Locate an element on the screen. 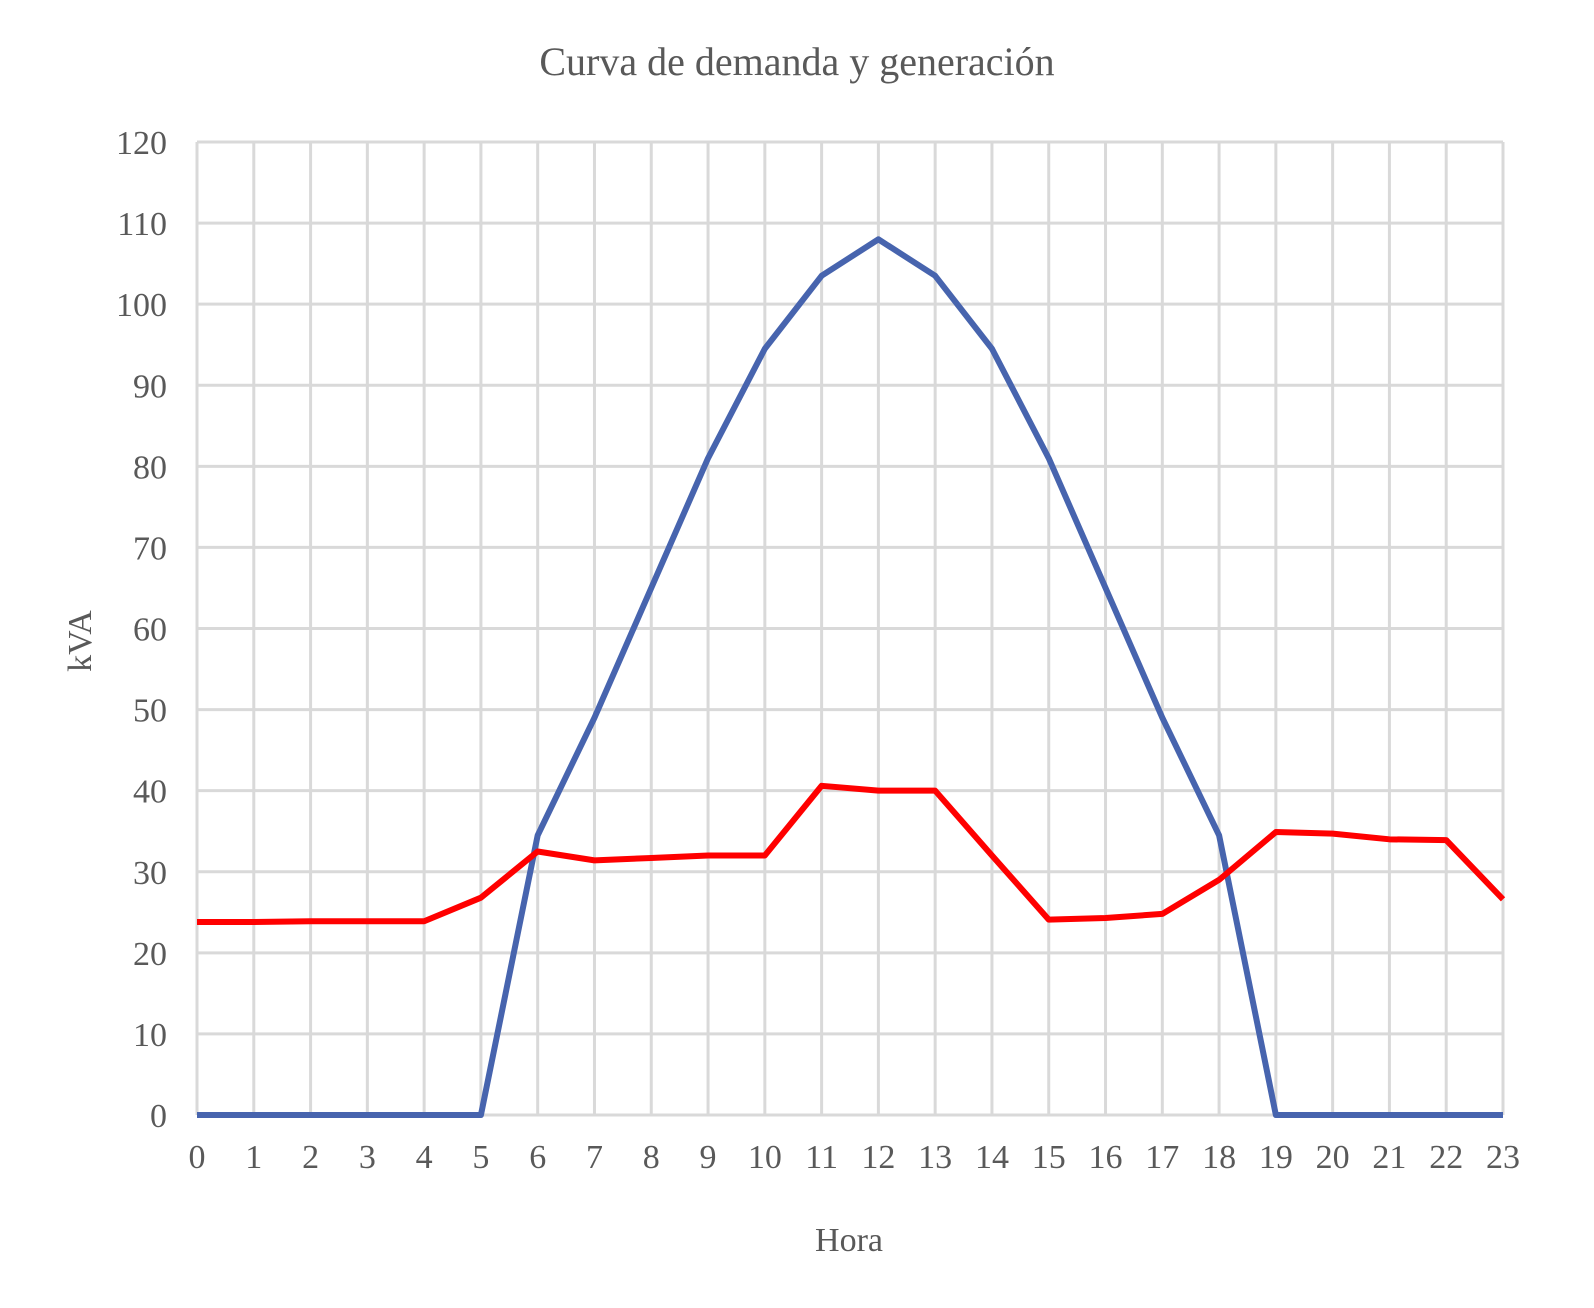 The height and width of the screenshot is (1308, 1594). x-axis-label: Hora is located at coordinates (849, 1240).